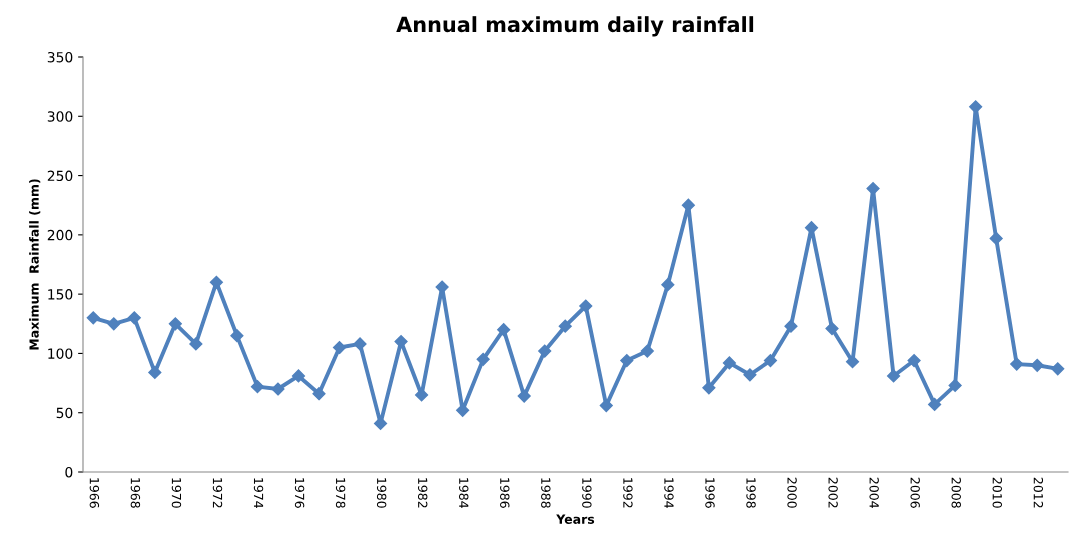 This screenshot has width=1072, height=542. What do you see at coordinates (60, 353) in the screenshot?
I see `y-tick-label: 100` at bounding box center [60, 353].